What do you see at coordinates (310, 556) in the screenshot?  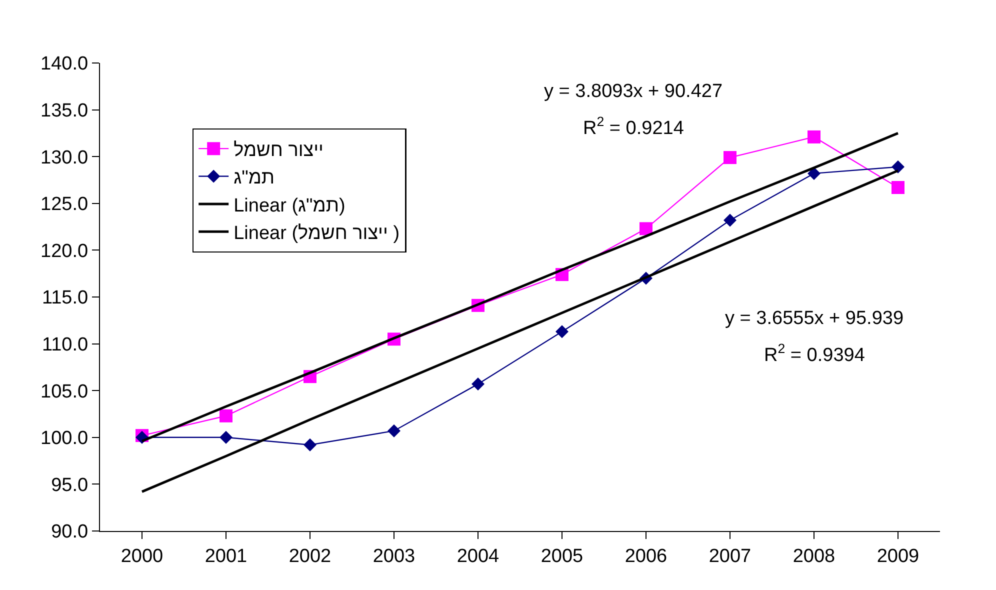 I see `x-tick-label: 2002` at bounding box center [310, 556].